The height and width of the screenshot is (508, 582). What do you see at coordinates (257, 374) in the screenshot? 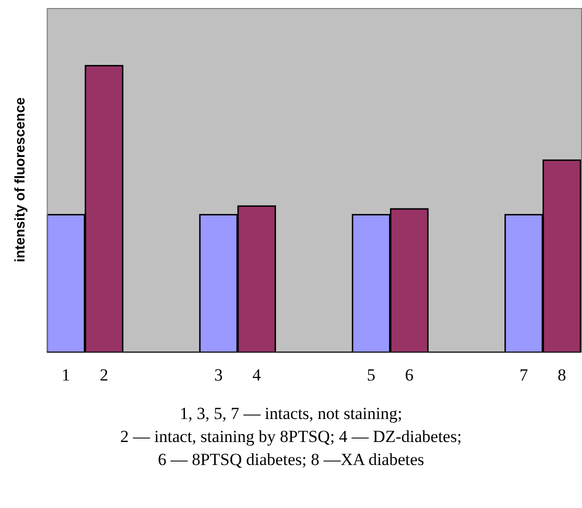
I see `x-tick-label: 4` at bounding box center [257, 374].